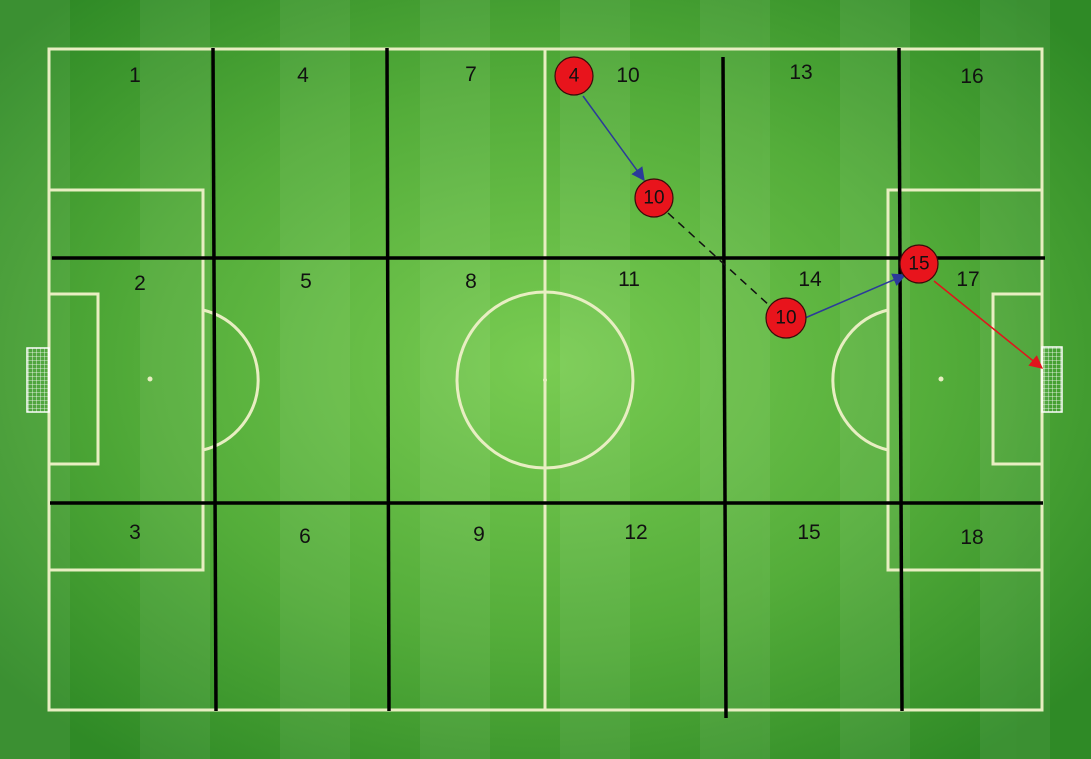 The image size is (1091, 759). I want to click on right-penalty-spot, so click(941, 379).